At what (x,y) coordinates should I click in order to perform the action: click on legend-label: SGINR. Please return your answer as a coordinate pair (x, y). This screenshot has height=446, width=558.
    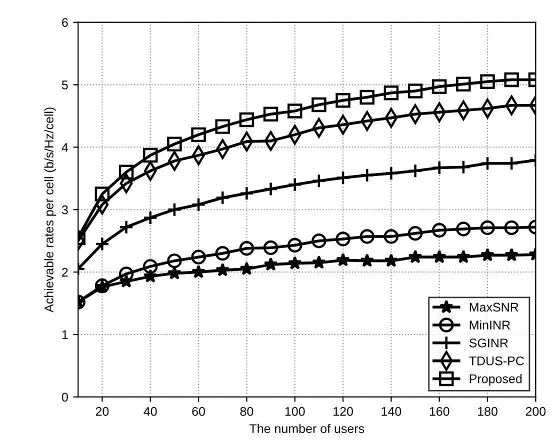
    Looking at the image, I should click on (488, 343).